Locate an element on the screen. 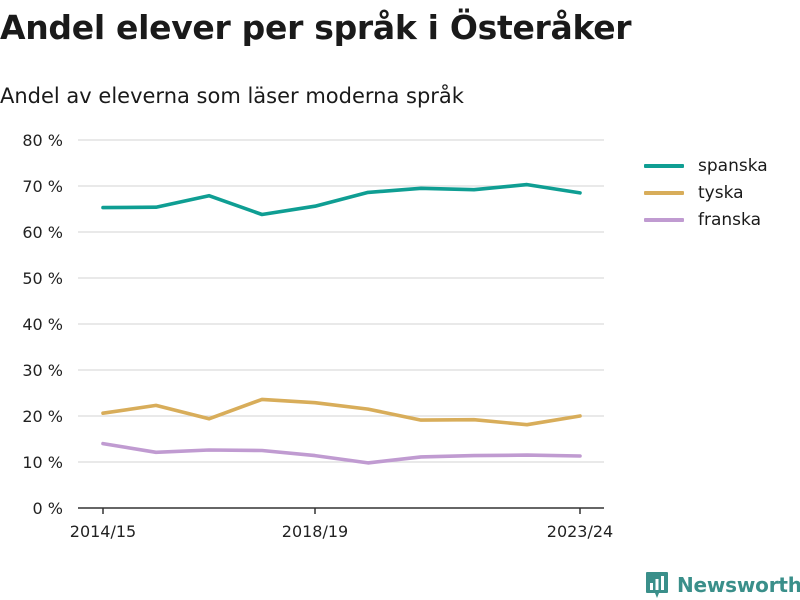  series-line-franska is located at coordinates (341, 453).